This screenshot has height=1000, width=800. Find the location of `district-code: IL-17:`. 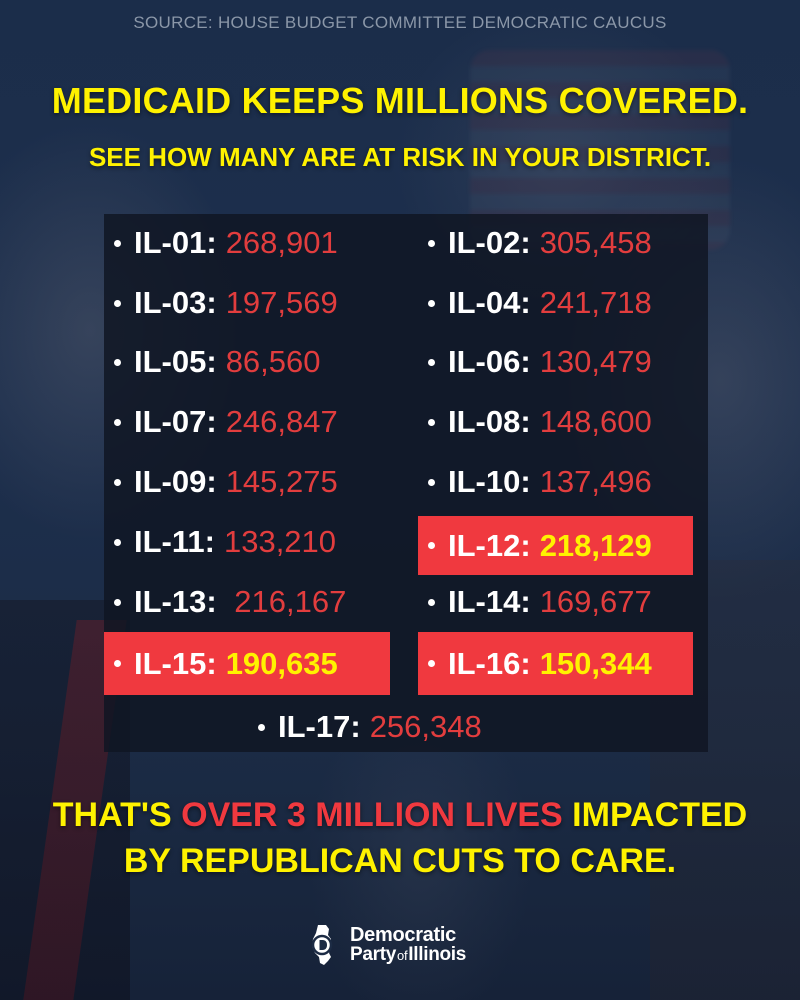

district-code: IL-17: is located at coordinates (319, 726).